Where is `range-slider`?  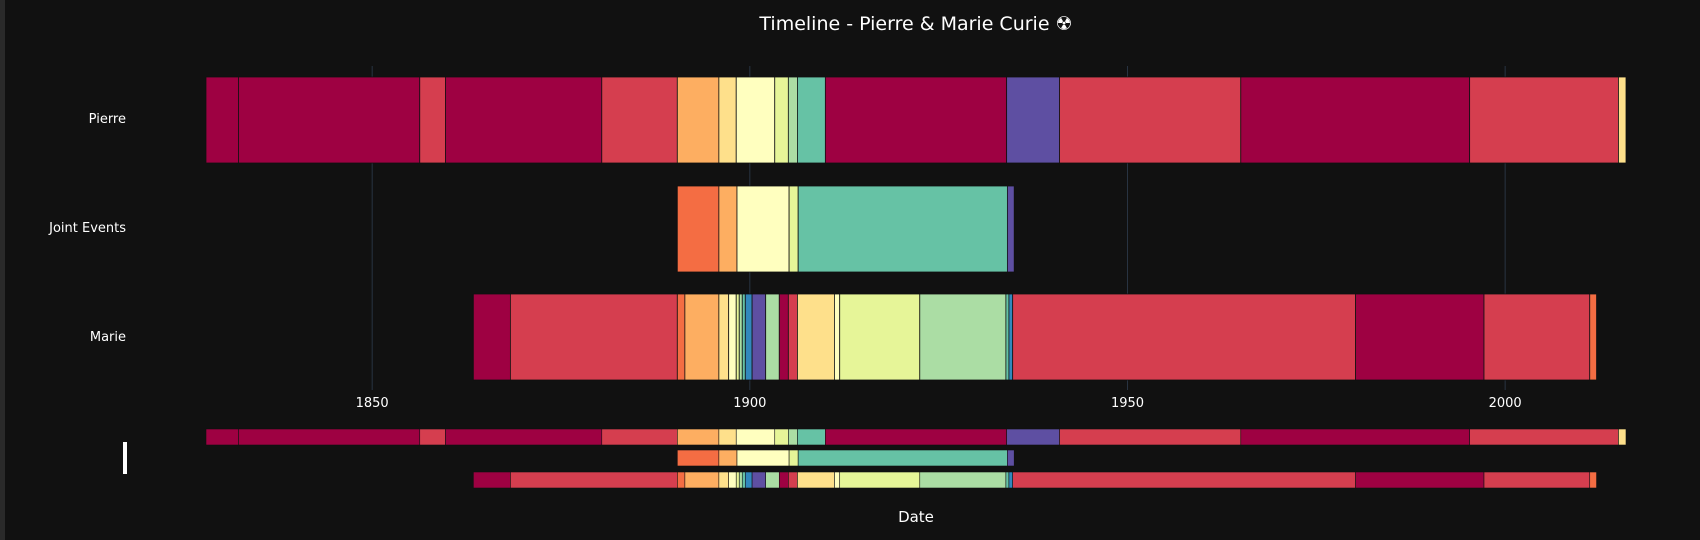 range-slider is located at coordinates (916, 458).